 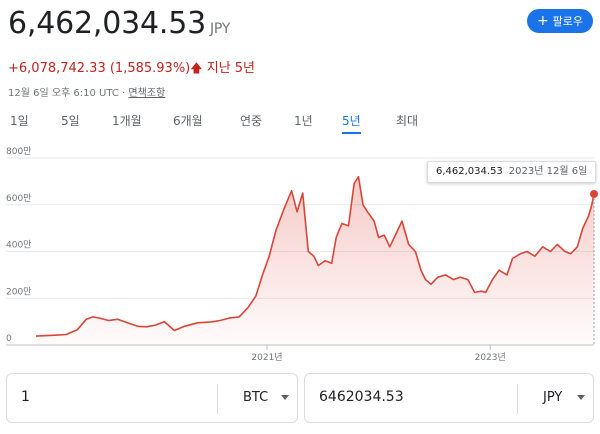 I want to click on tab-5d: 5일, so click(x=70, y=121).